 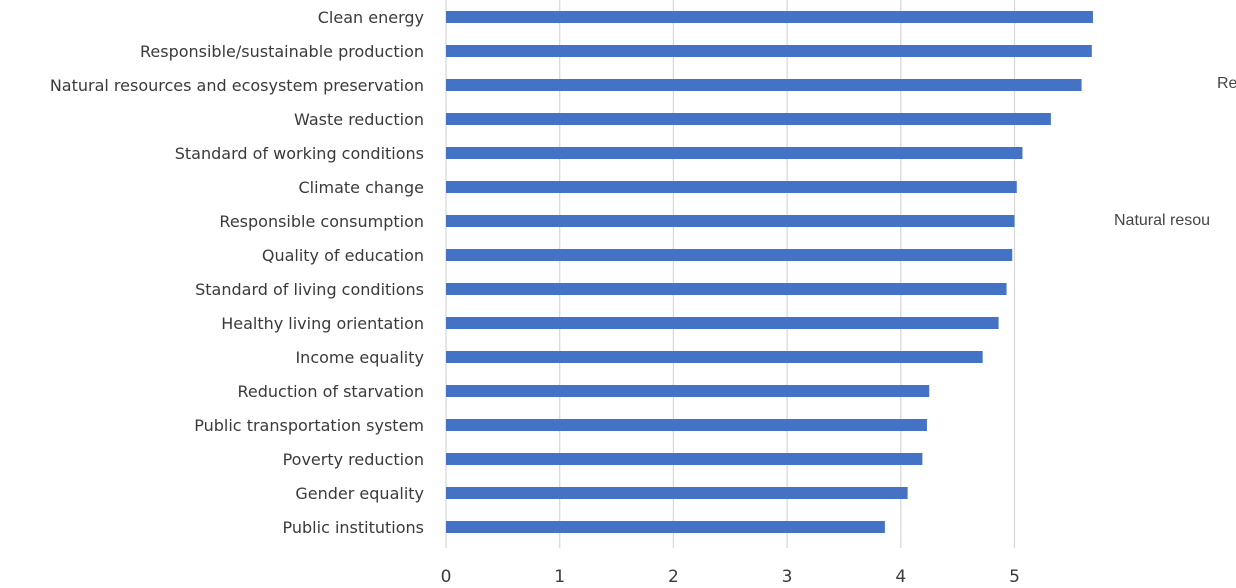 What do you see at coordinates (359, 493) in the screenshot?
I see `category-label: Gender equality` at bounding box center [359, 493].